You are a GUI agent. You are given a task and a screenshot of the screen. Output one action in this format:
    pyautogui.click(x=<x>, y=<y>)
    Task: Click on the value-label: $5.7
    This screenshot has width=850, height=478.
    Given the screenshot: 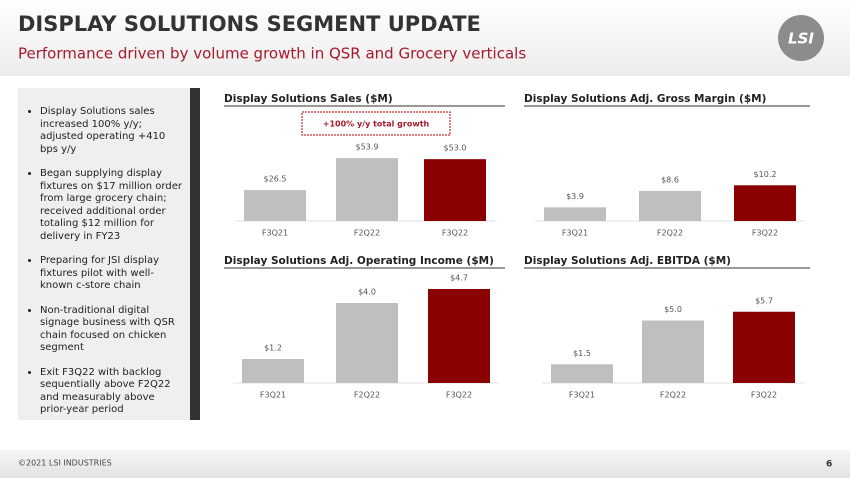 What is the action you would take?
    pyautogui.click(x=764, y=300)
    